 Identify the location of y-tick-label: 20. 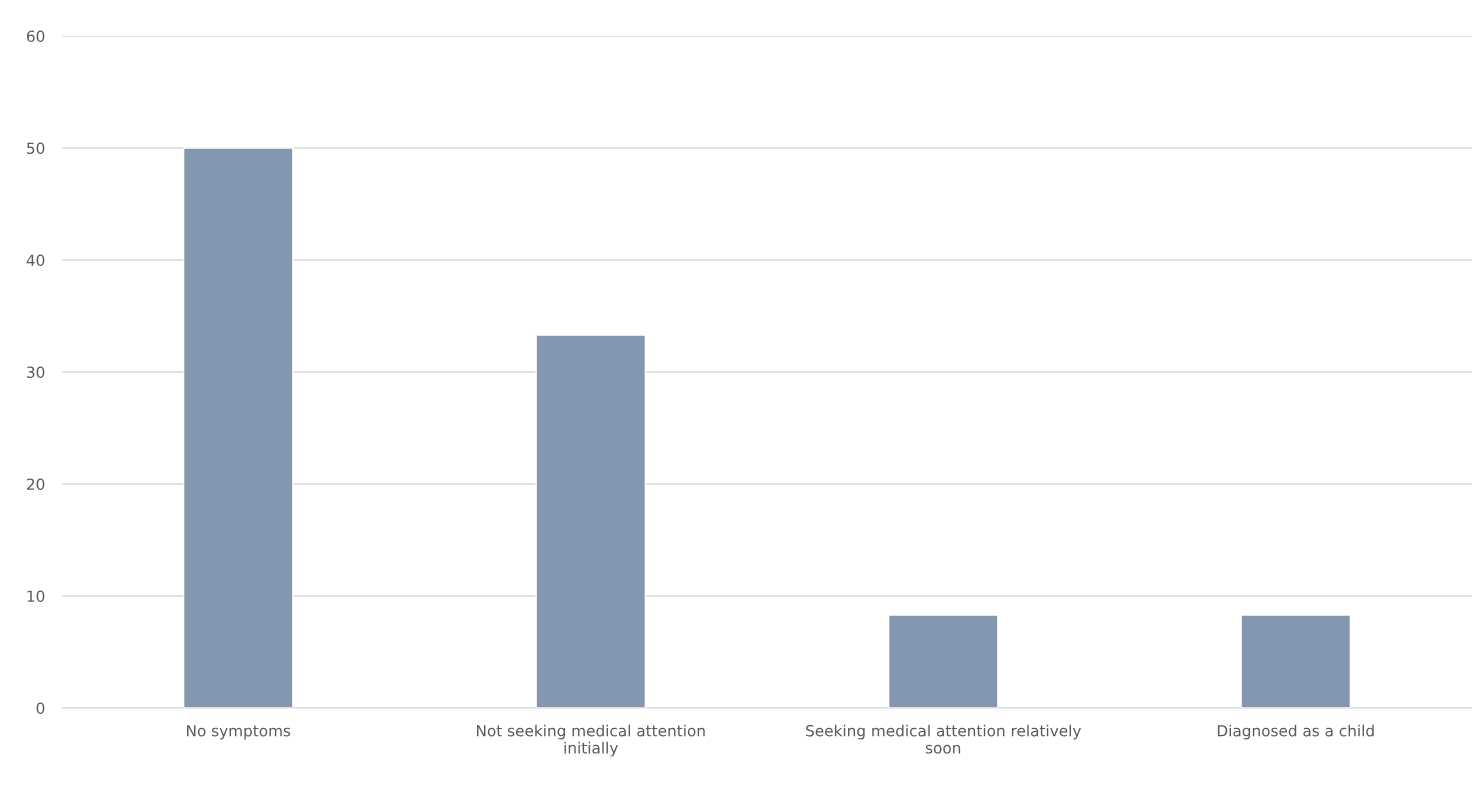
(36, 484).